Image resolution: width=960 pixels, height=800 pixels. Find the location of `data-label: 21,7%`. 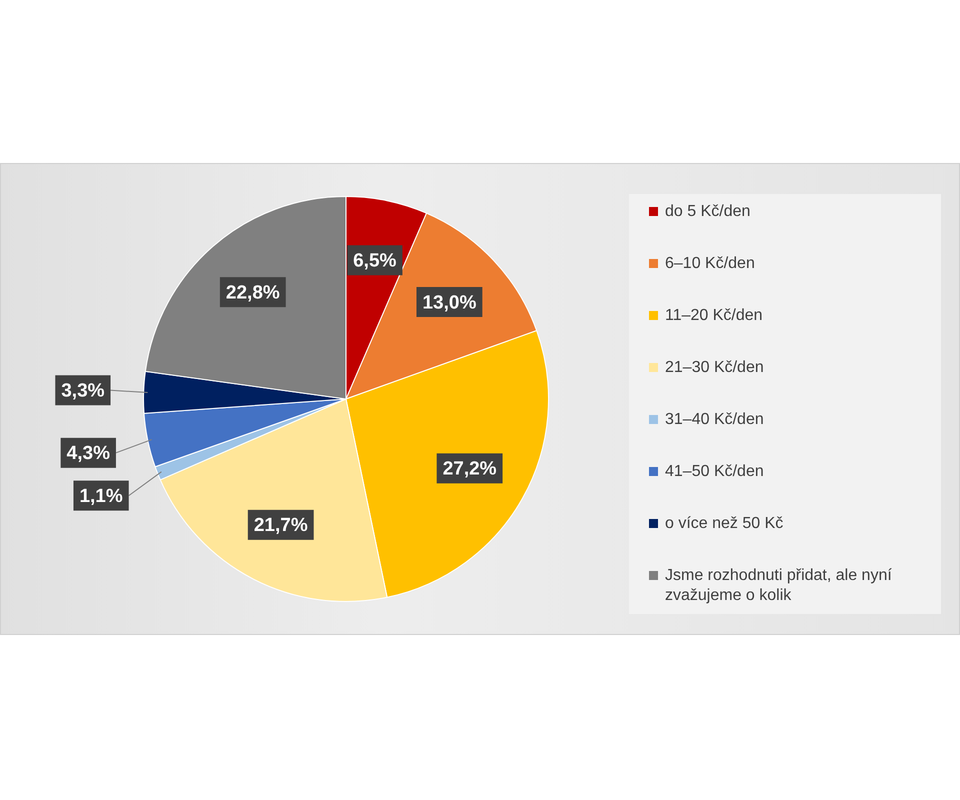

data-label: 21,7% is located at coordinates (281, 525).